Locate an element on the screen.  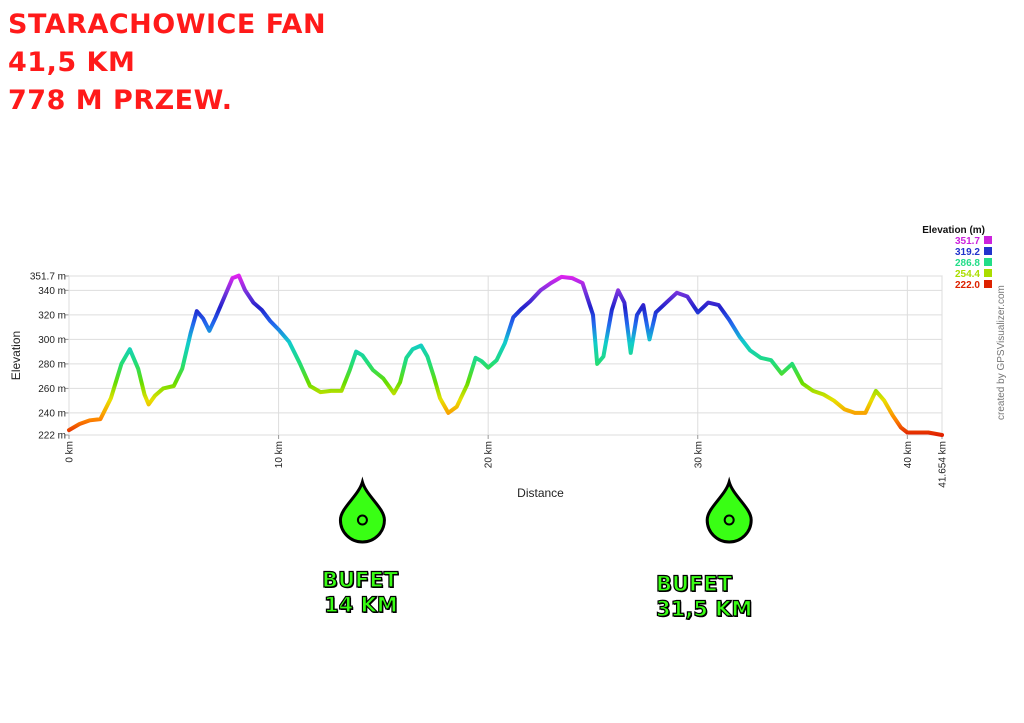
legend-label-2: 286.8 is located at coordinates (967, 263).